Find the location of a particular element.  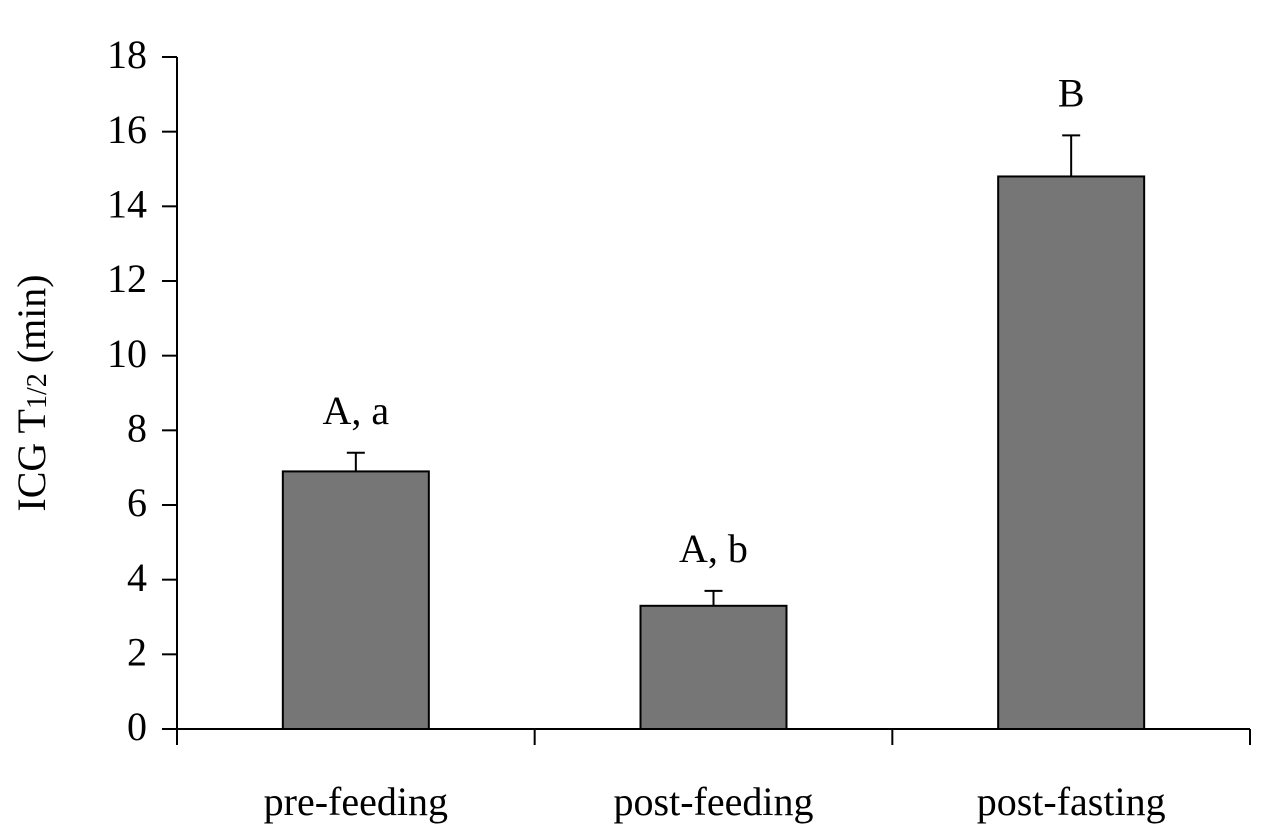

y-axis-label: ICG T1/2 (min) is located at coordinates (31, 392).